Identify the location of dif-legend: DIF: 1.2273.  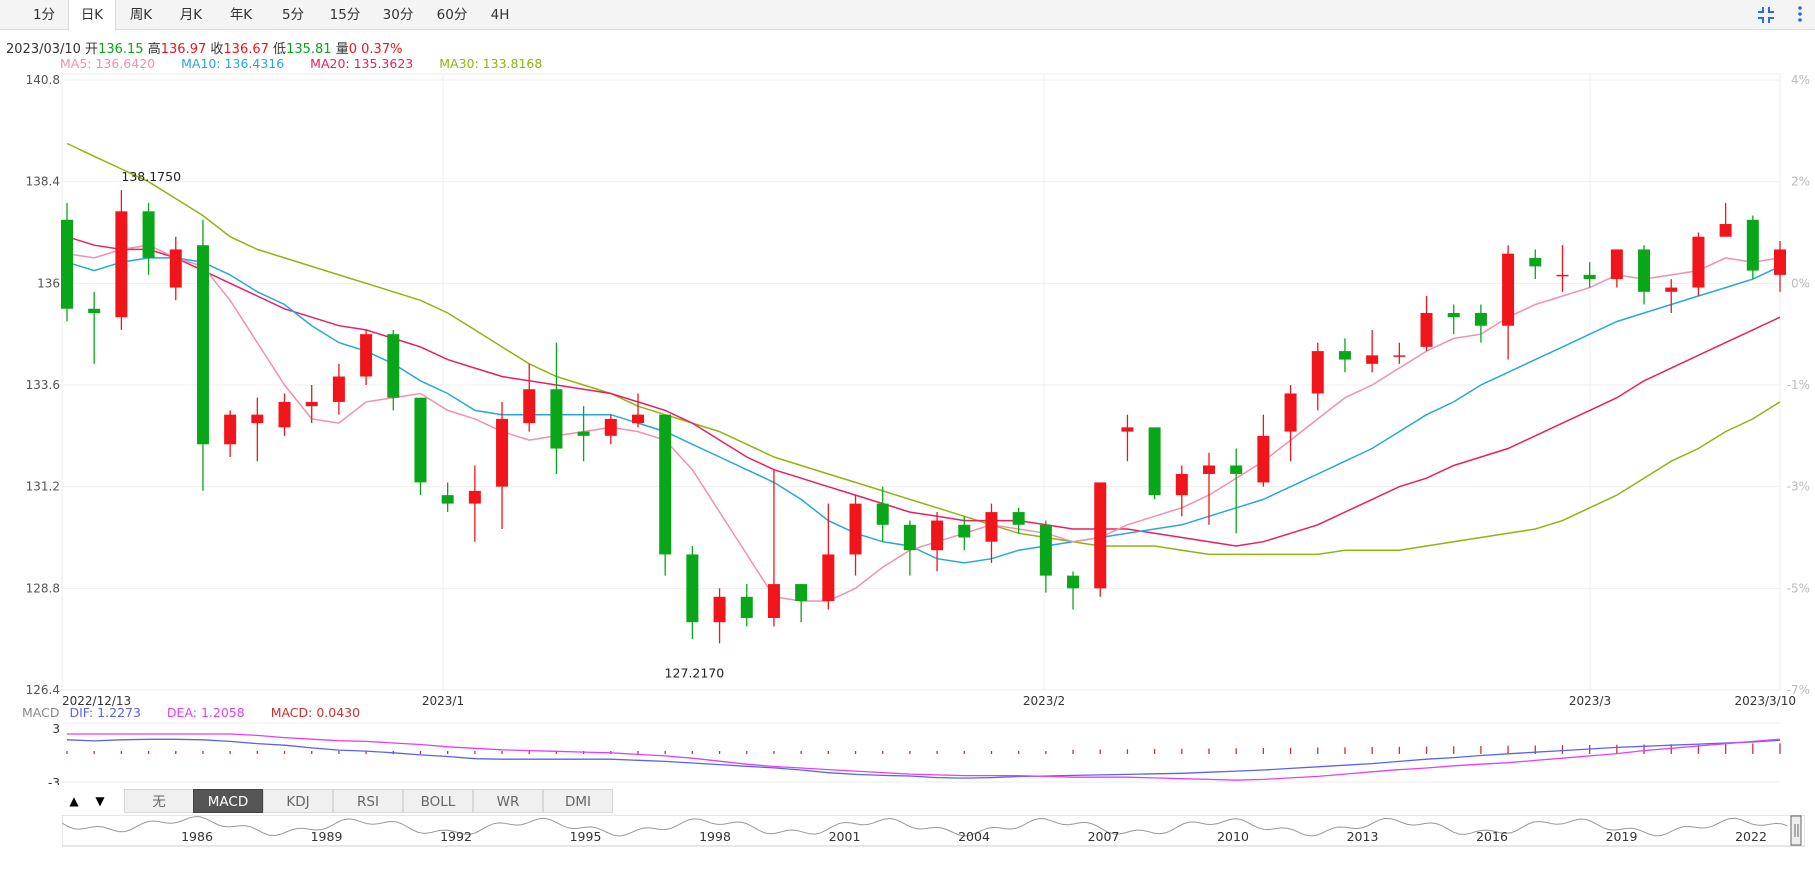
(105, 712).